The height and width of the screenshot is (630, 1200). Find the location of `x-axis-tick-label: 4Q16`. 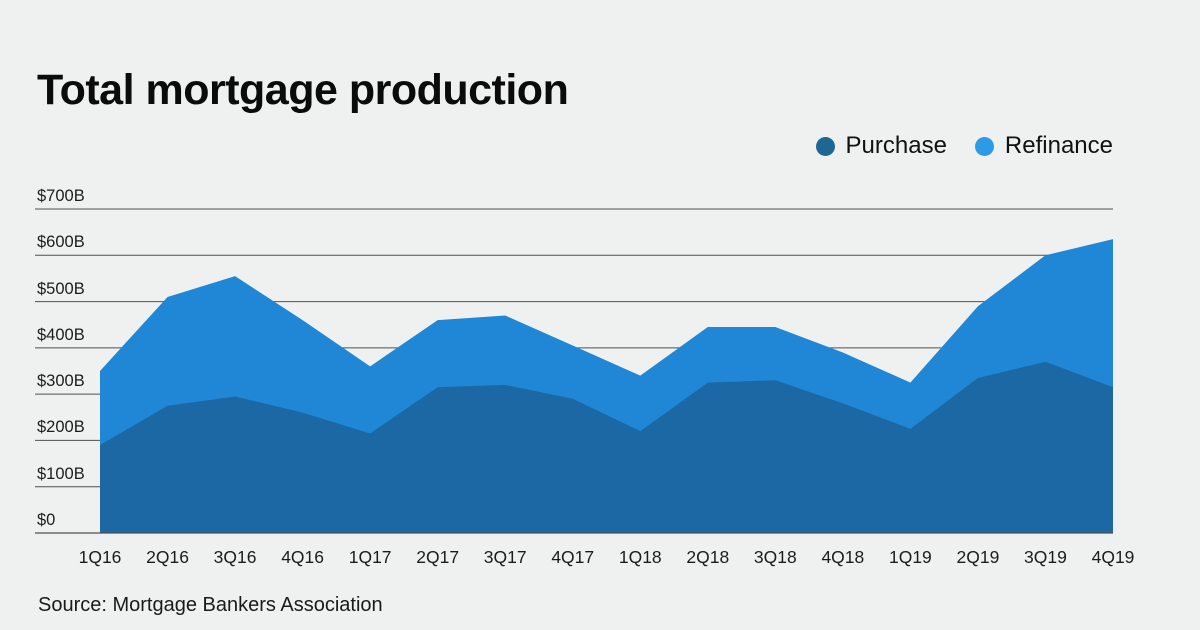

x-axis-tick-label: 4Q16 is located at coordinates (302, 557).